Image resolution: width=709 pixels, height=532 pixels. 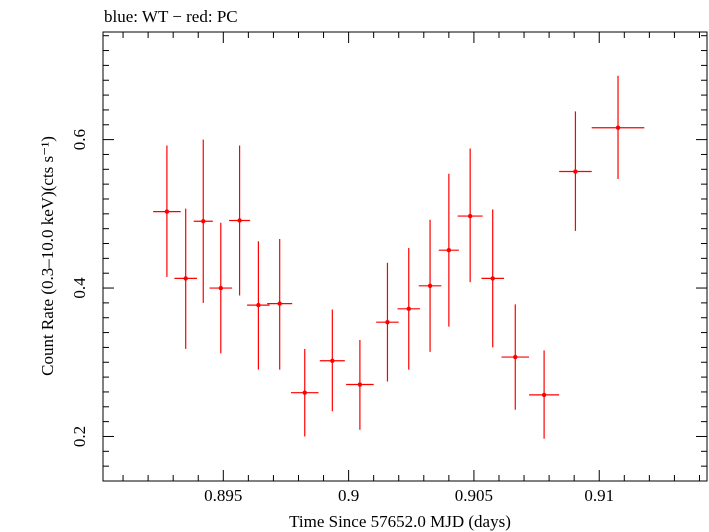 What do you see at coordinates (474, 495) in the screenshot?
I see `x-tick-label: 0.905` at bounding box center [474, 495].